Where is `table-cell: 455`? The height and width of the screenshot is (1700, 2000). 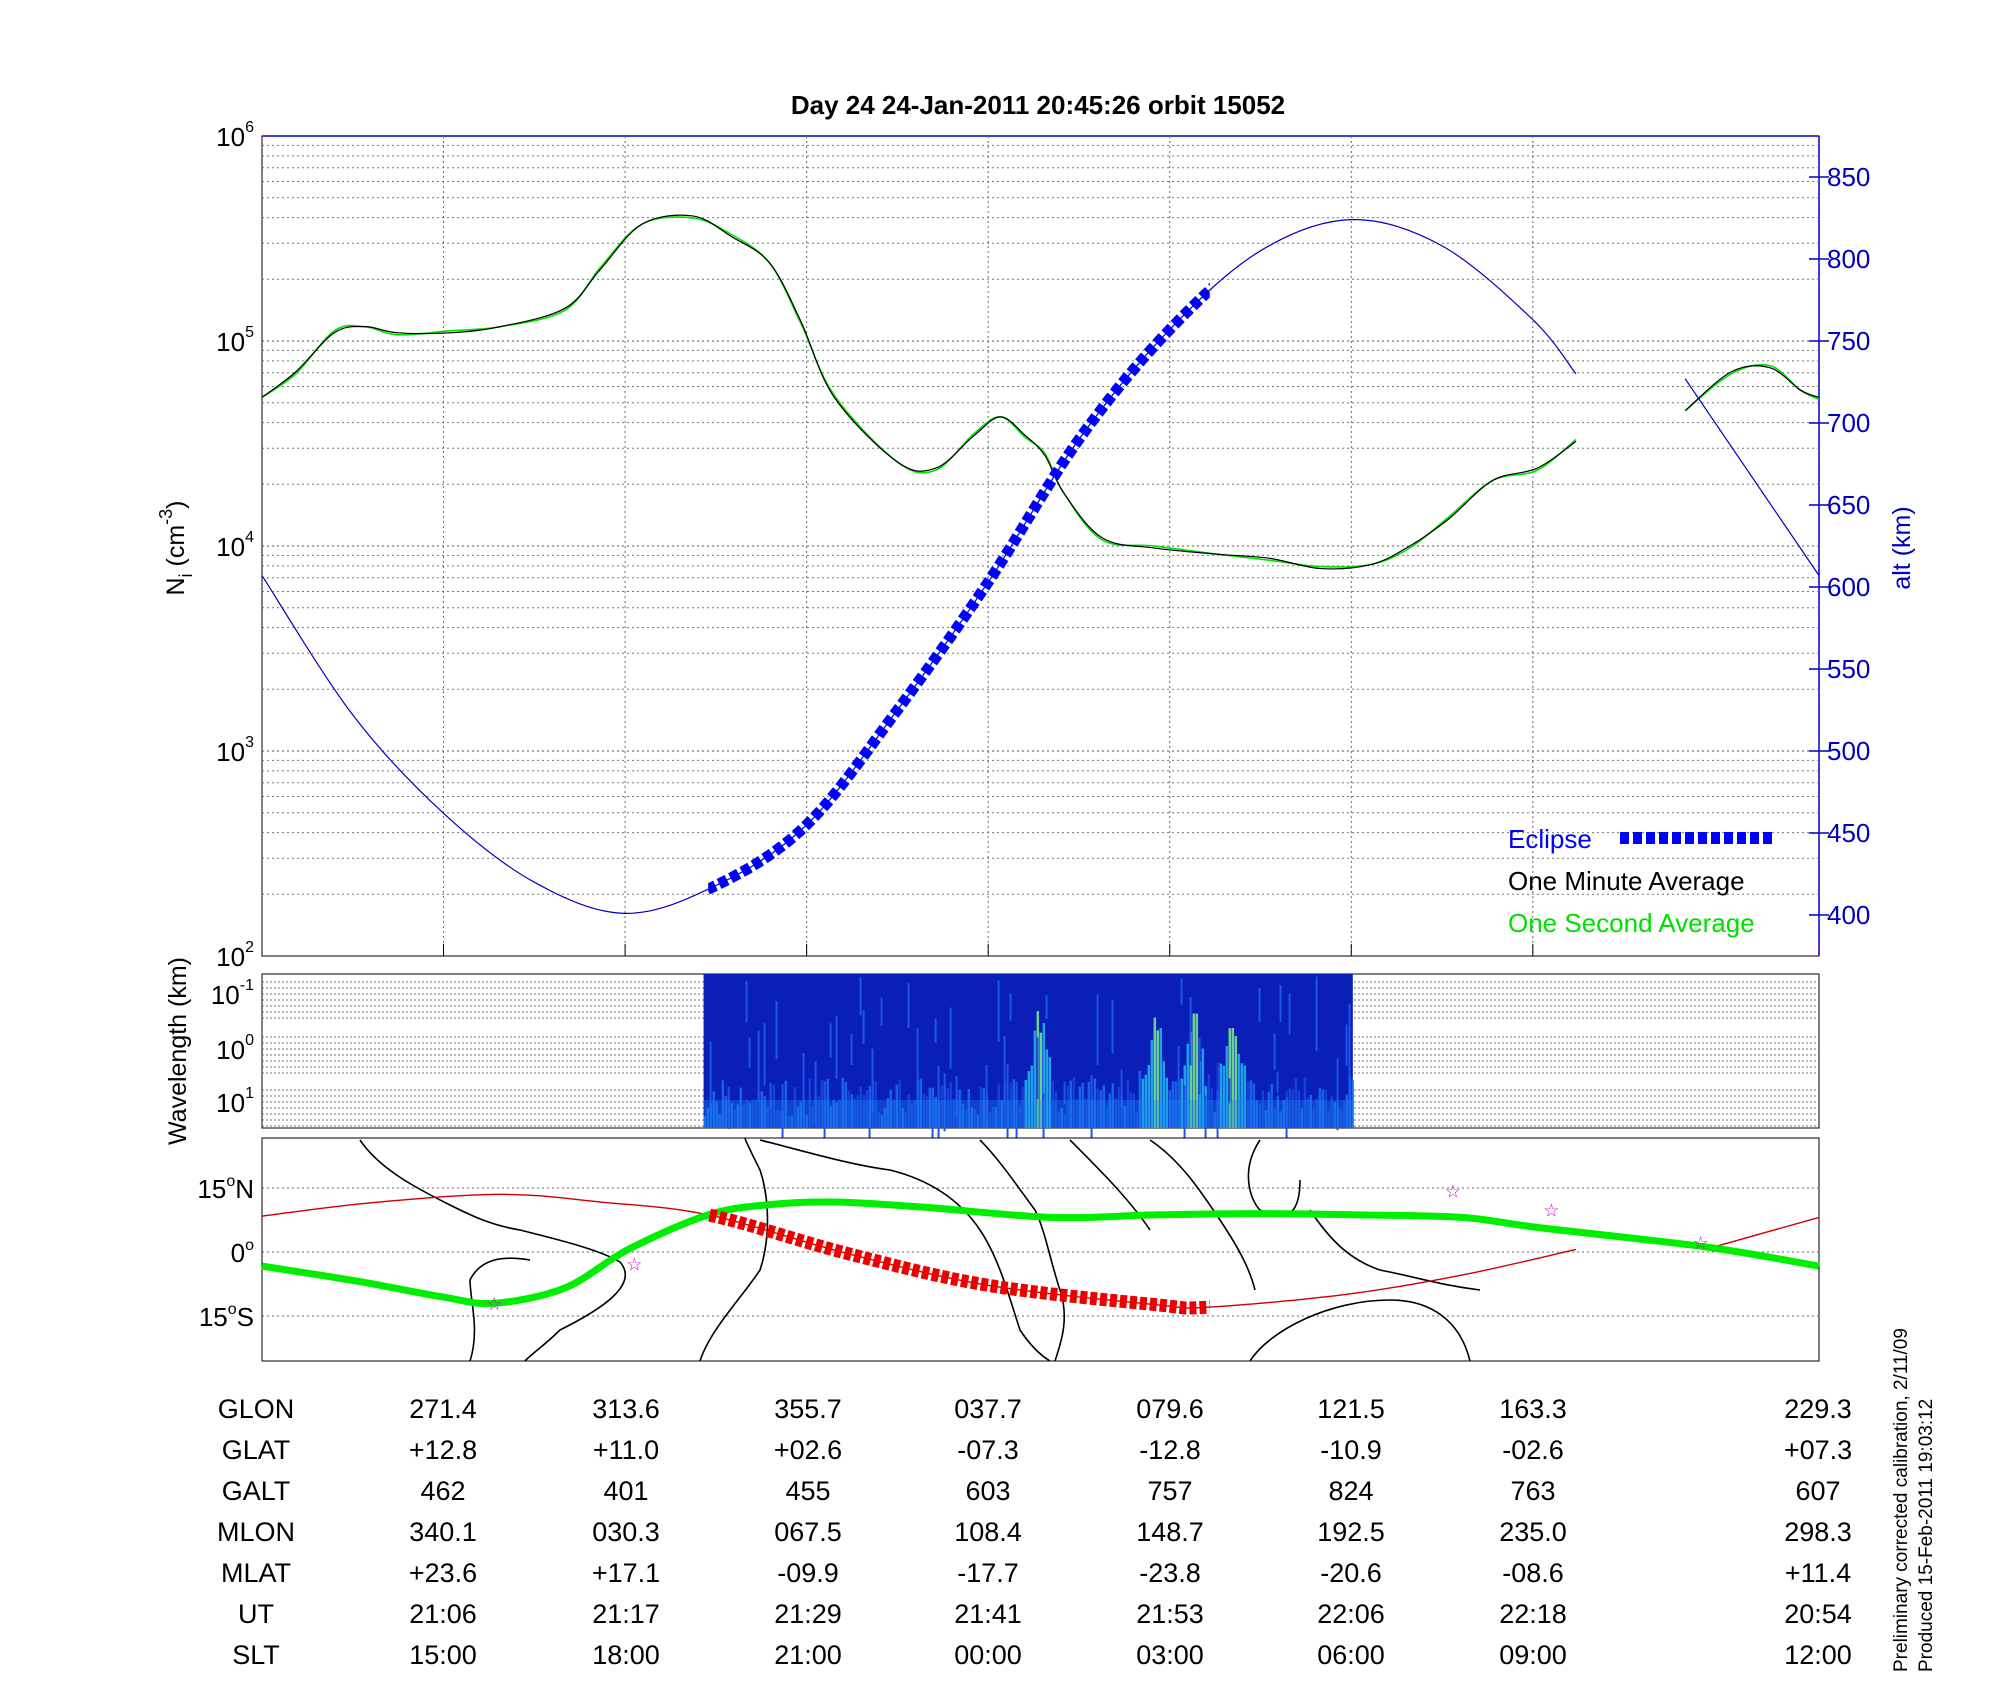 table-cell: 455 is located at coordinates (807, 1491).